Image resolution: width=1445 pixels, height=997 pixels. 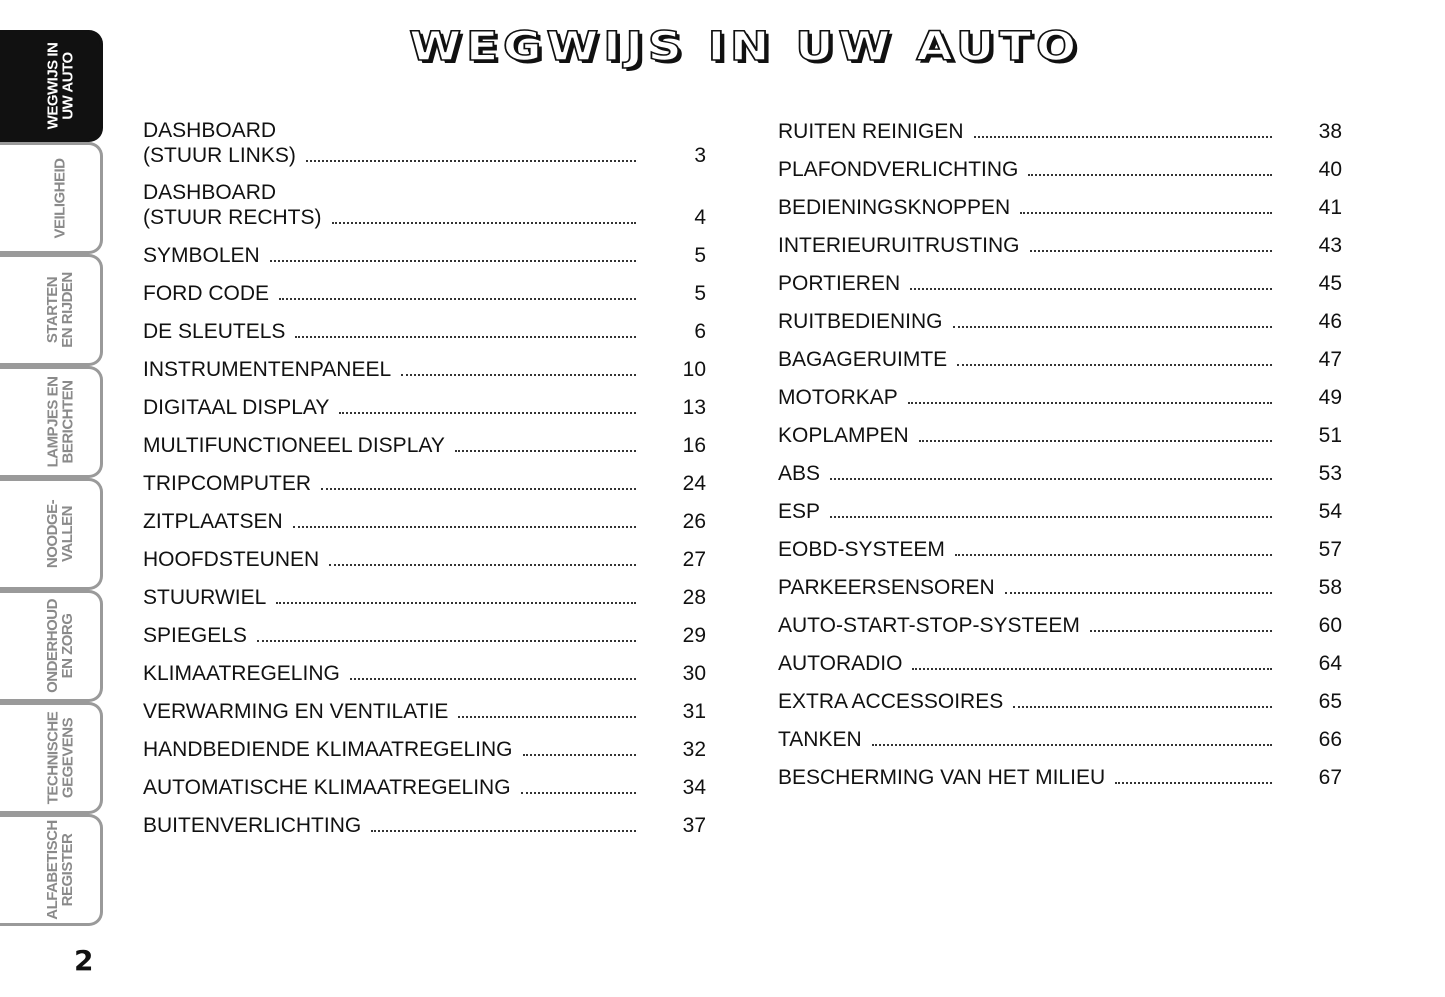 I want to click on toc-entry-page: 66, so click(x=1330, y=739).